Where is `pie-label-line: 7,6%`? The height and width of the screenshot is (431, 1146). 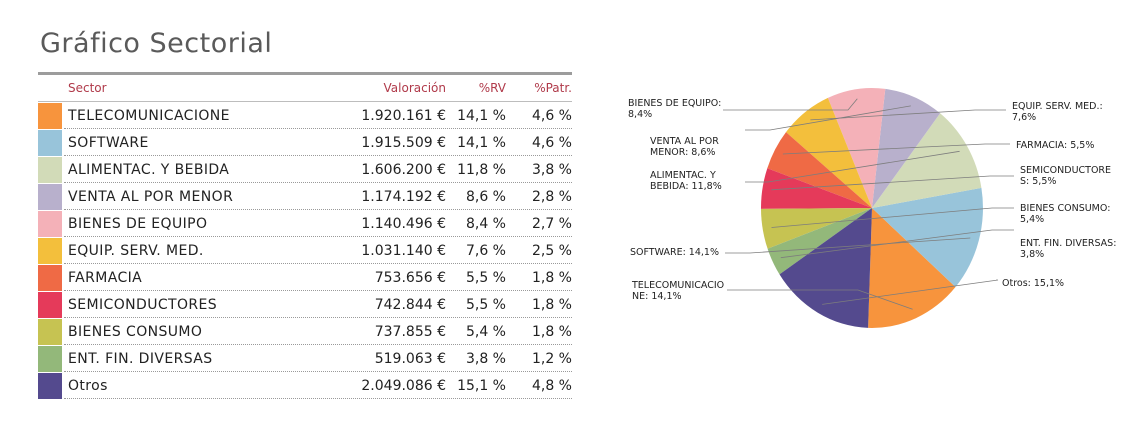
pie-label-line: 7,6% is located at coordinates (1024, 117).